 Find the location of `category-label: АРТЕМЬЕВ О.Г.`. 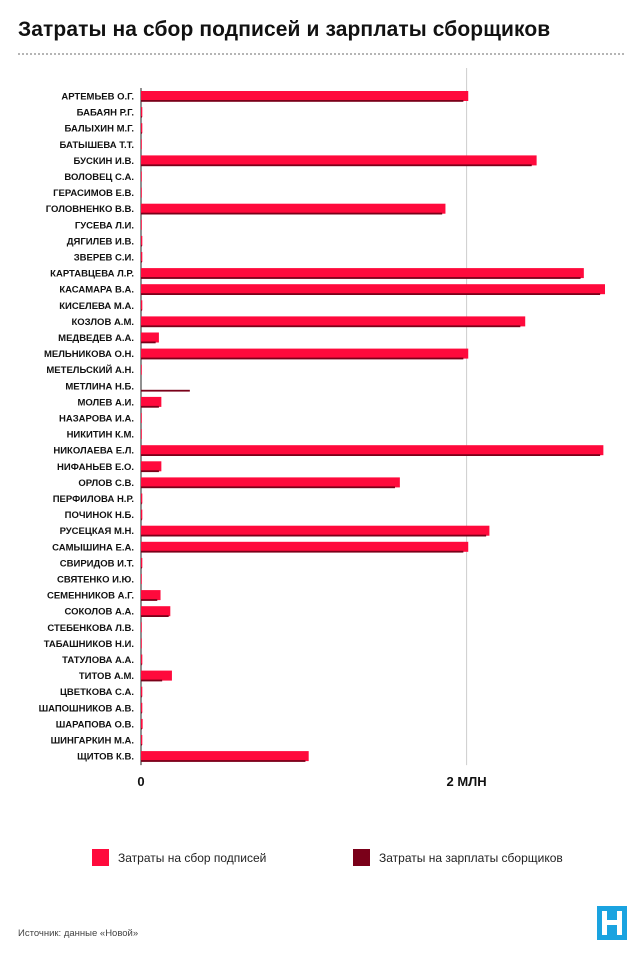

category-label: АРТЕМЬЕВ О.Г. is located at coordinates (97, 97).